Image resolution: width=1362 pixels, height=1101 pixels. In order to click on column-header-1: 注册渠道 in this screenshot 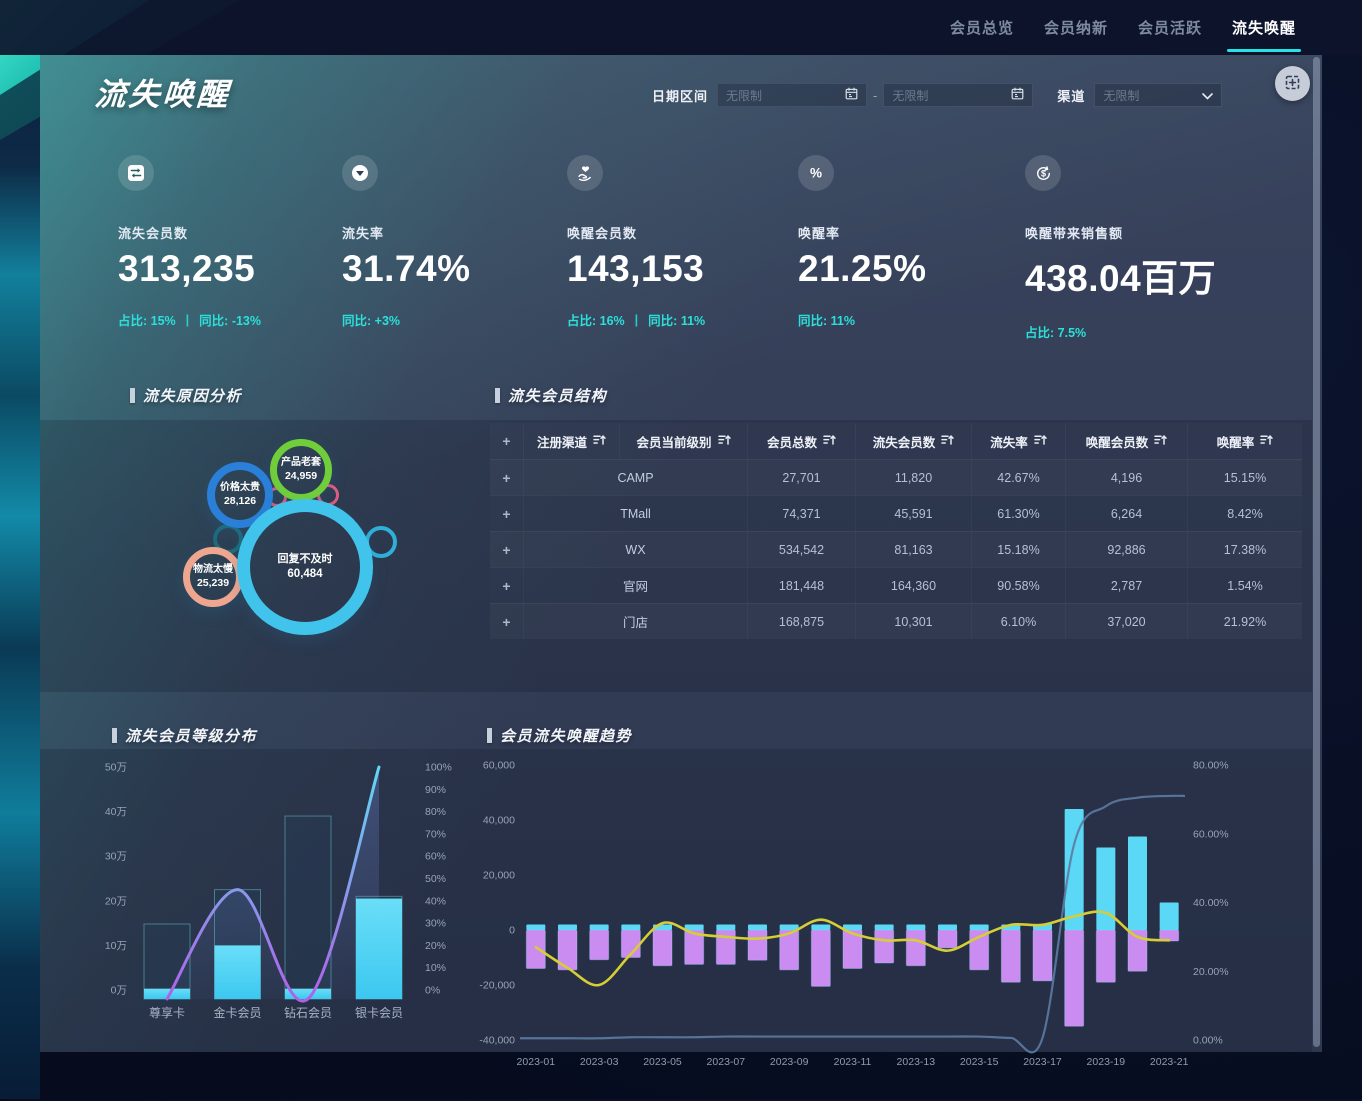, I will do `click(572, 441)`.